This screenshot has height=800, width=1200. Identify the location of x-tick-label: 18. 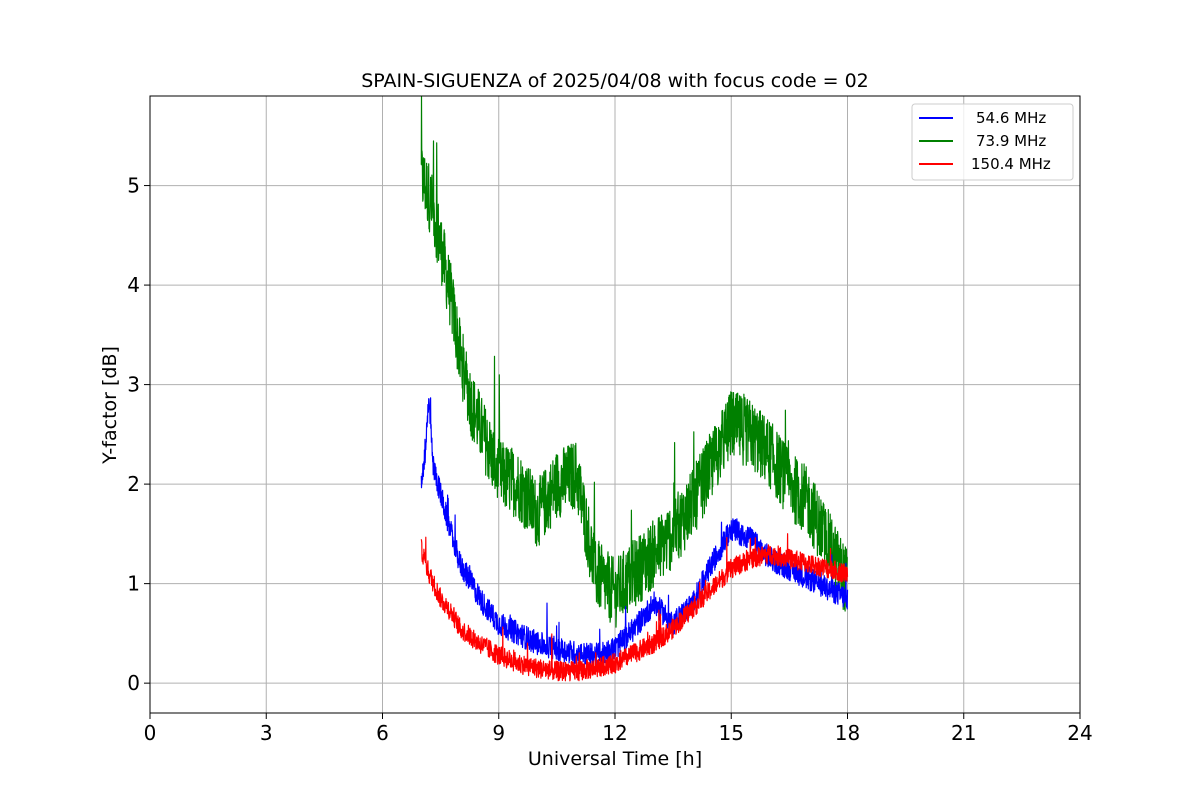
(847, 733).